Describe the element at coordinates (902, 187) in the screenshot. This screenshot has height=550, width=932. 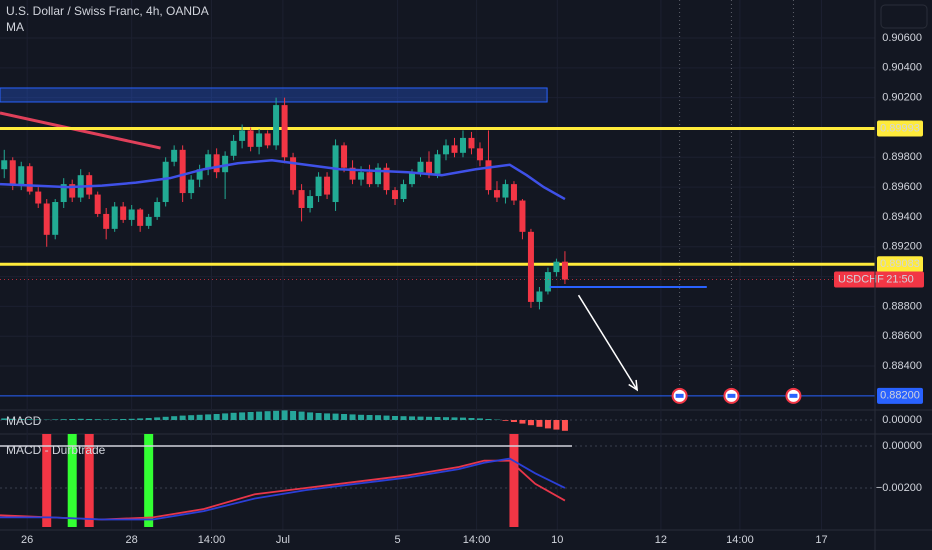
I see `y-tick-label: 0.89600` at that location.